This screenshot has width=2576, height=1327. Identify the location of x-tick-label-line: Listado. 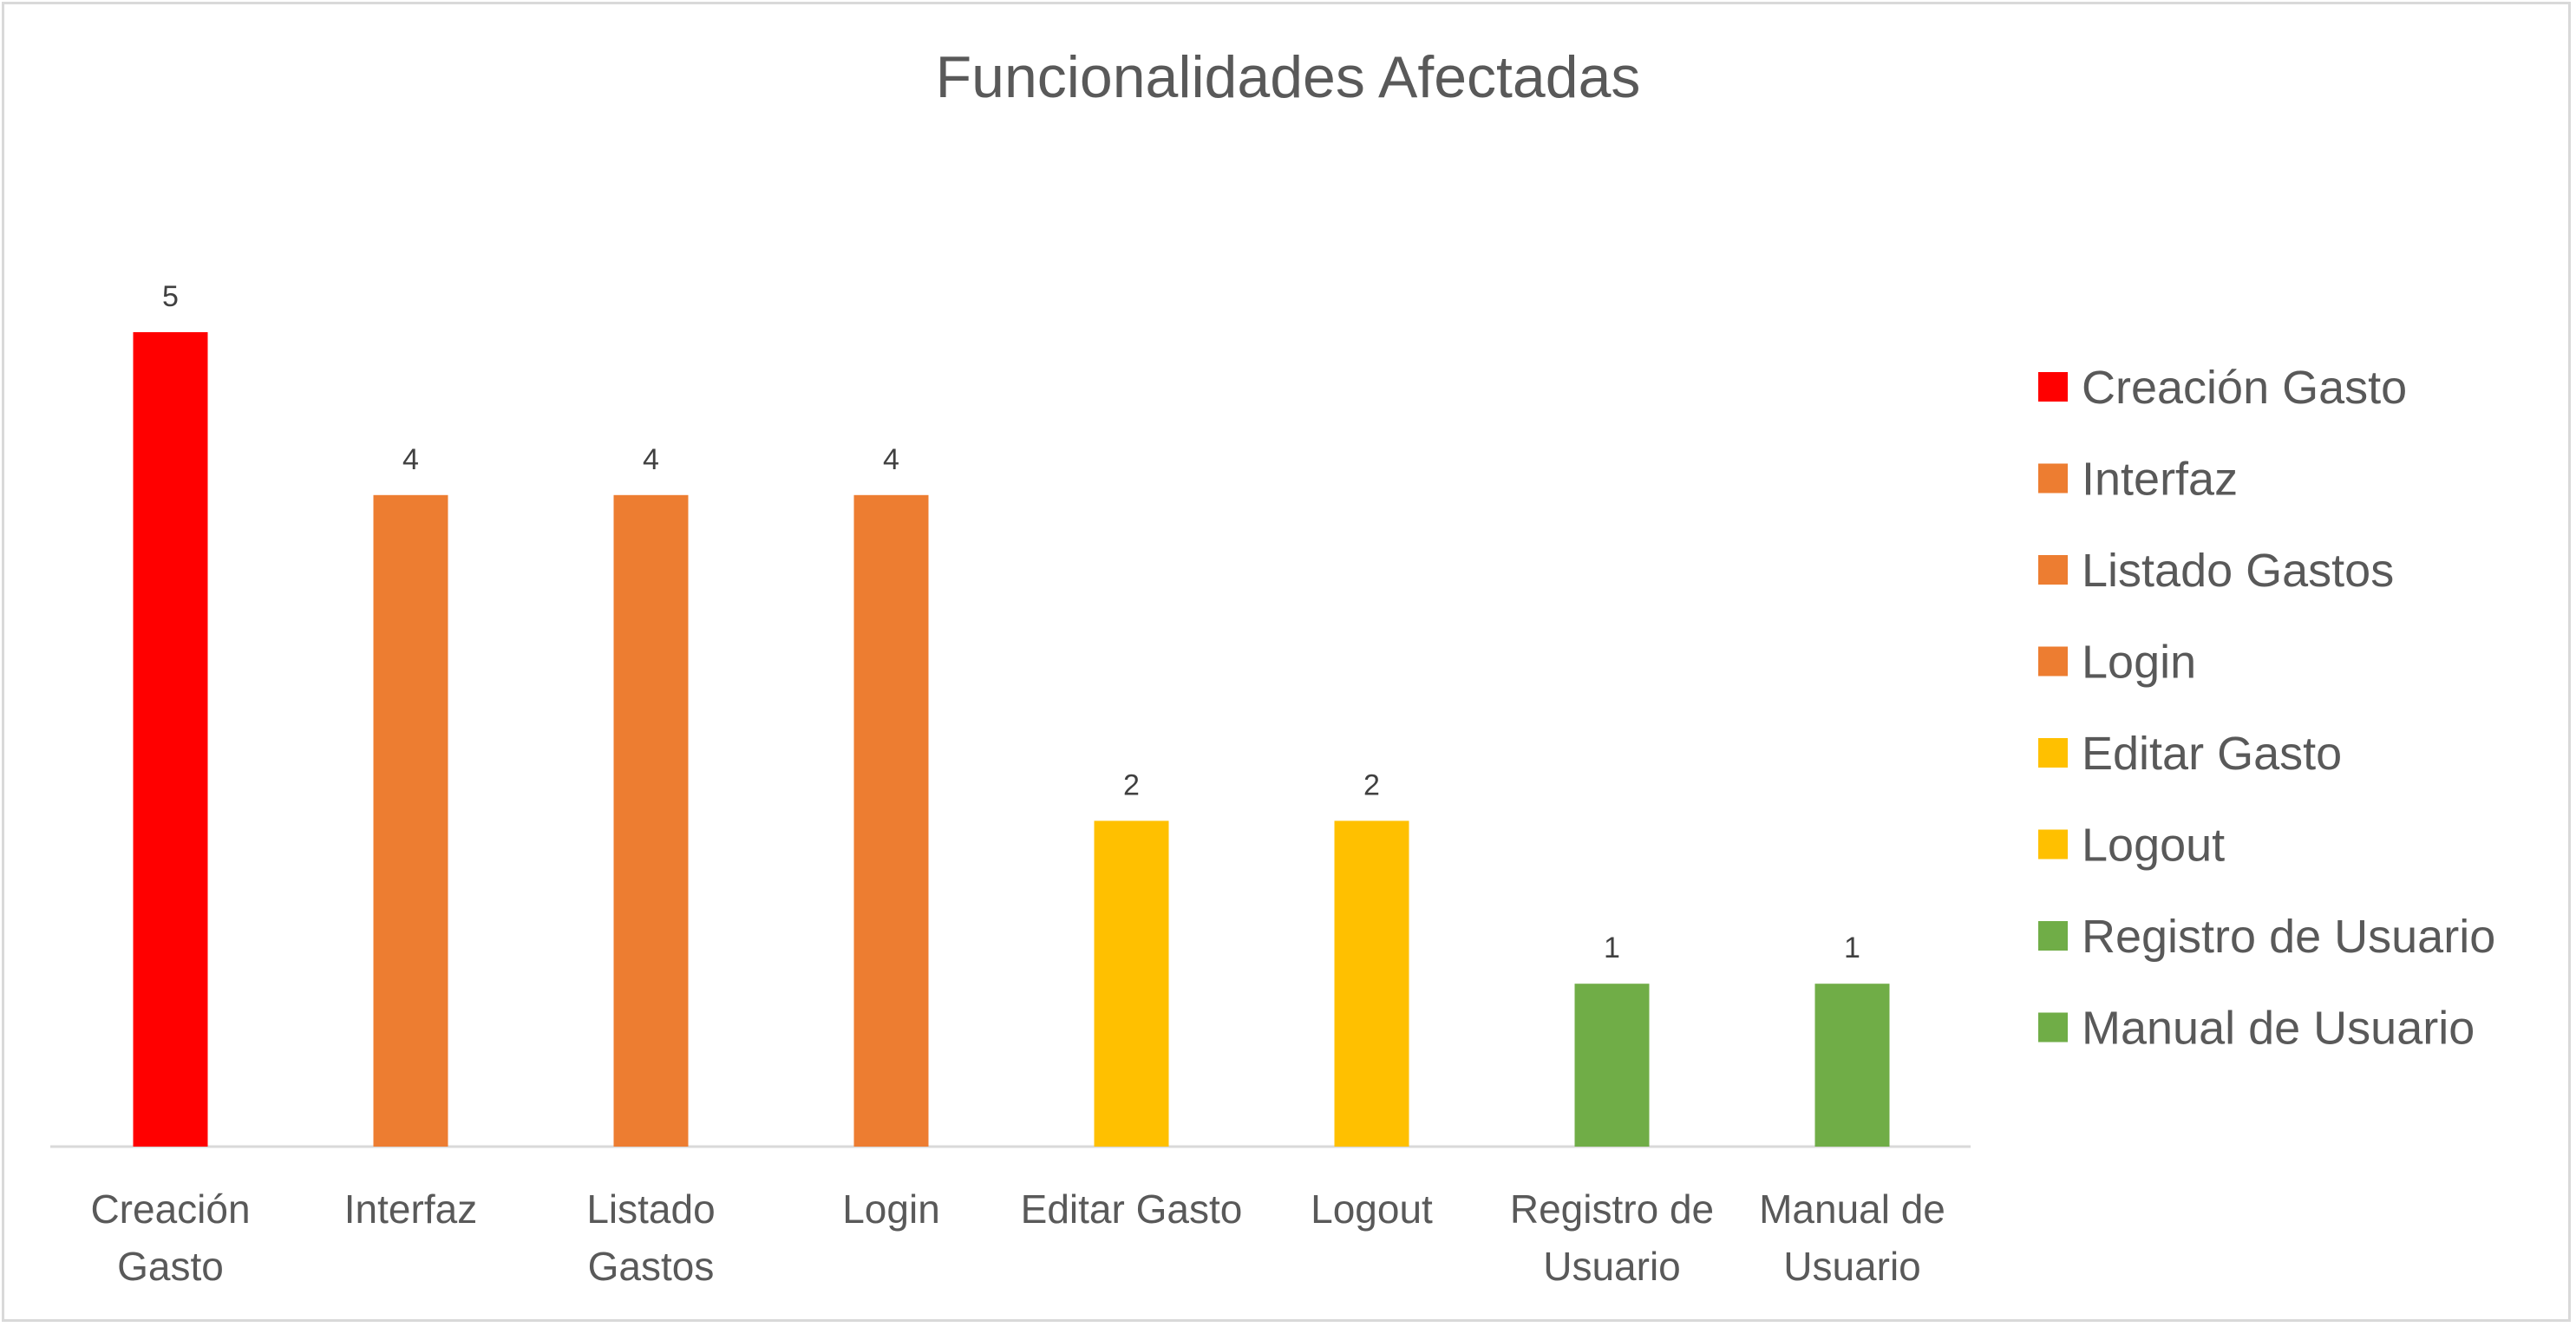
(650, 1209).